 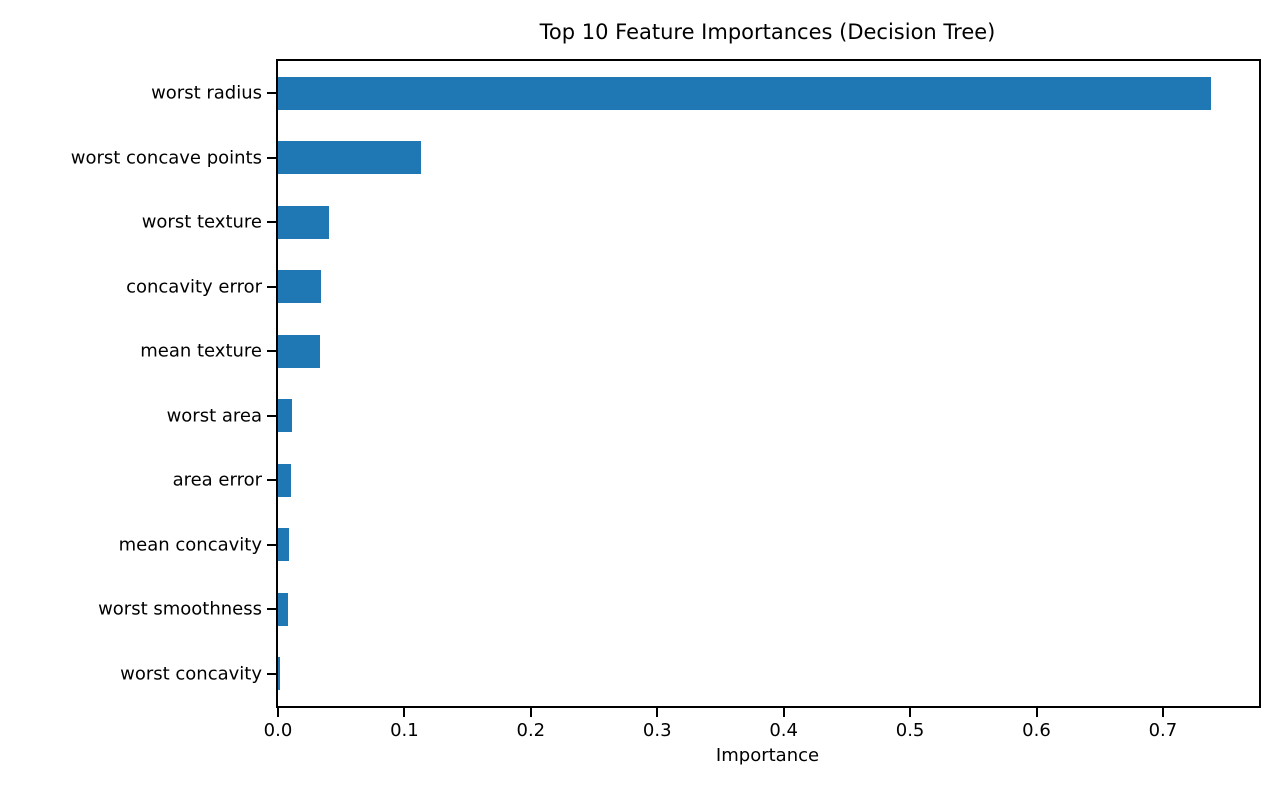 What do you see at coordinates (214, 416) in the screenshot?
I see `y-tick-label: worst area` at bounding box center [214, 416].